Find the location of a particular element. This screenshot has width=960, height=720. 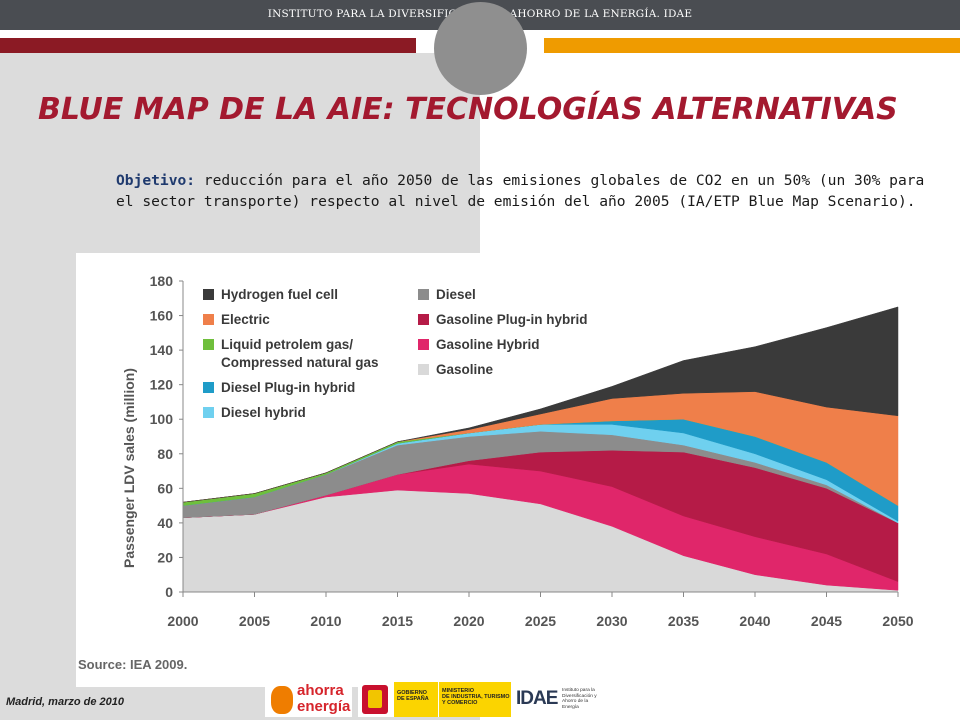

legend-swatch-gasoline is located at coordinates (423, 369).